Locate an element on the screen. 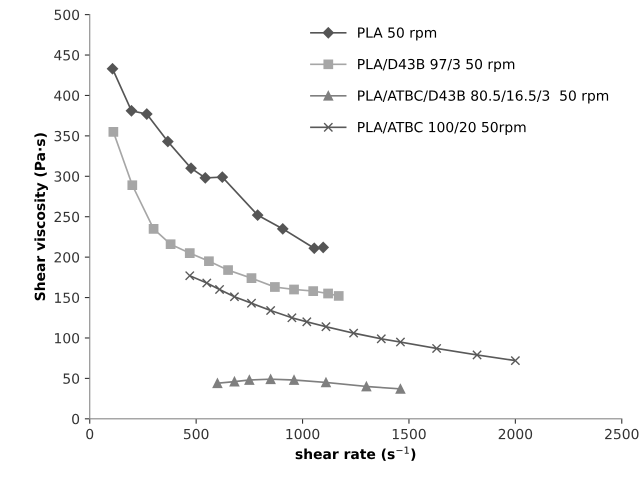  y-tick-label: 50 is located at coordinates (71, 378).